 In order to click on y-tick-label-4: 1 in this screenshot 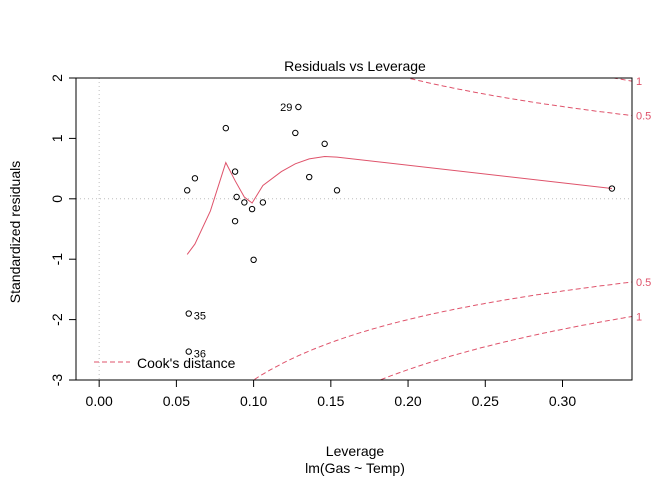, I will do `click(57, 138)`.